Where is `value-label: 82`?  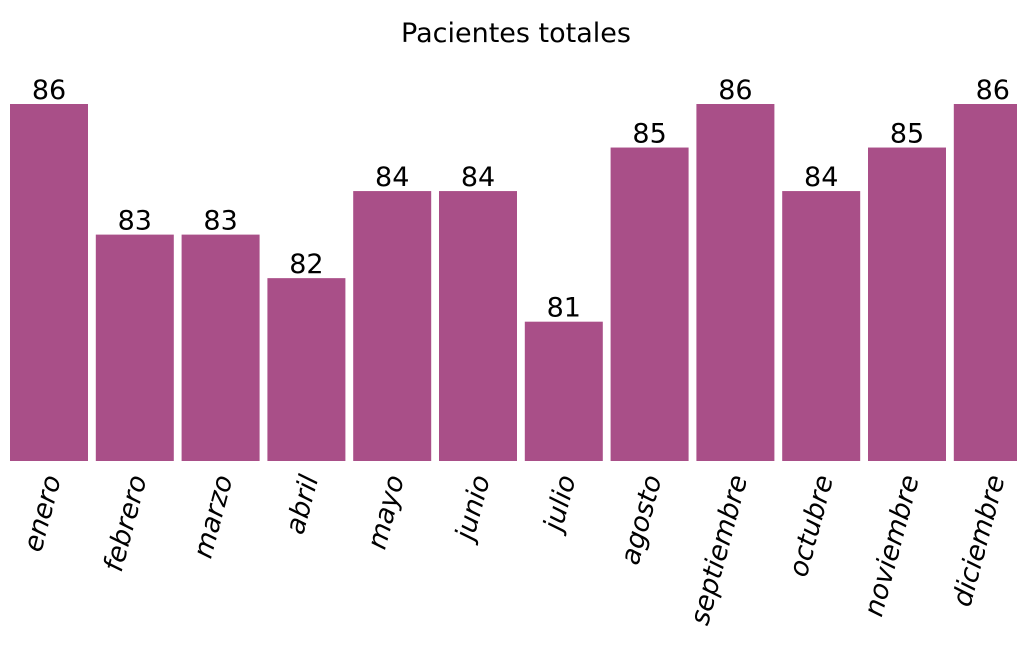
value-label: 82 is located at coordinates (306, 264).